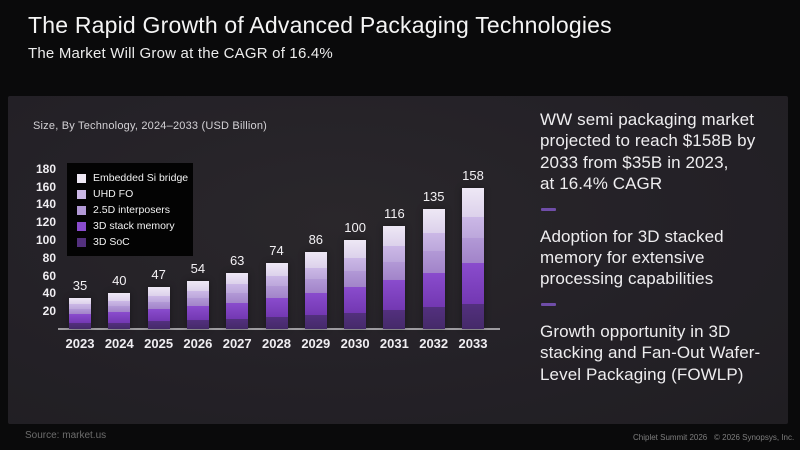 The image size is (800, 450). I want to click on bar-2027, so click(237, 301).